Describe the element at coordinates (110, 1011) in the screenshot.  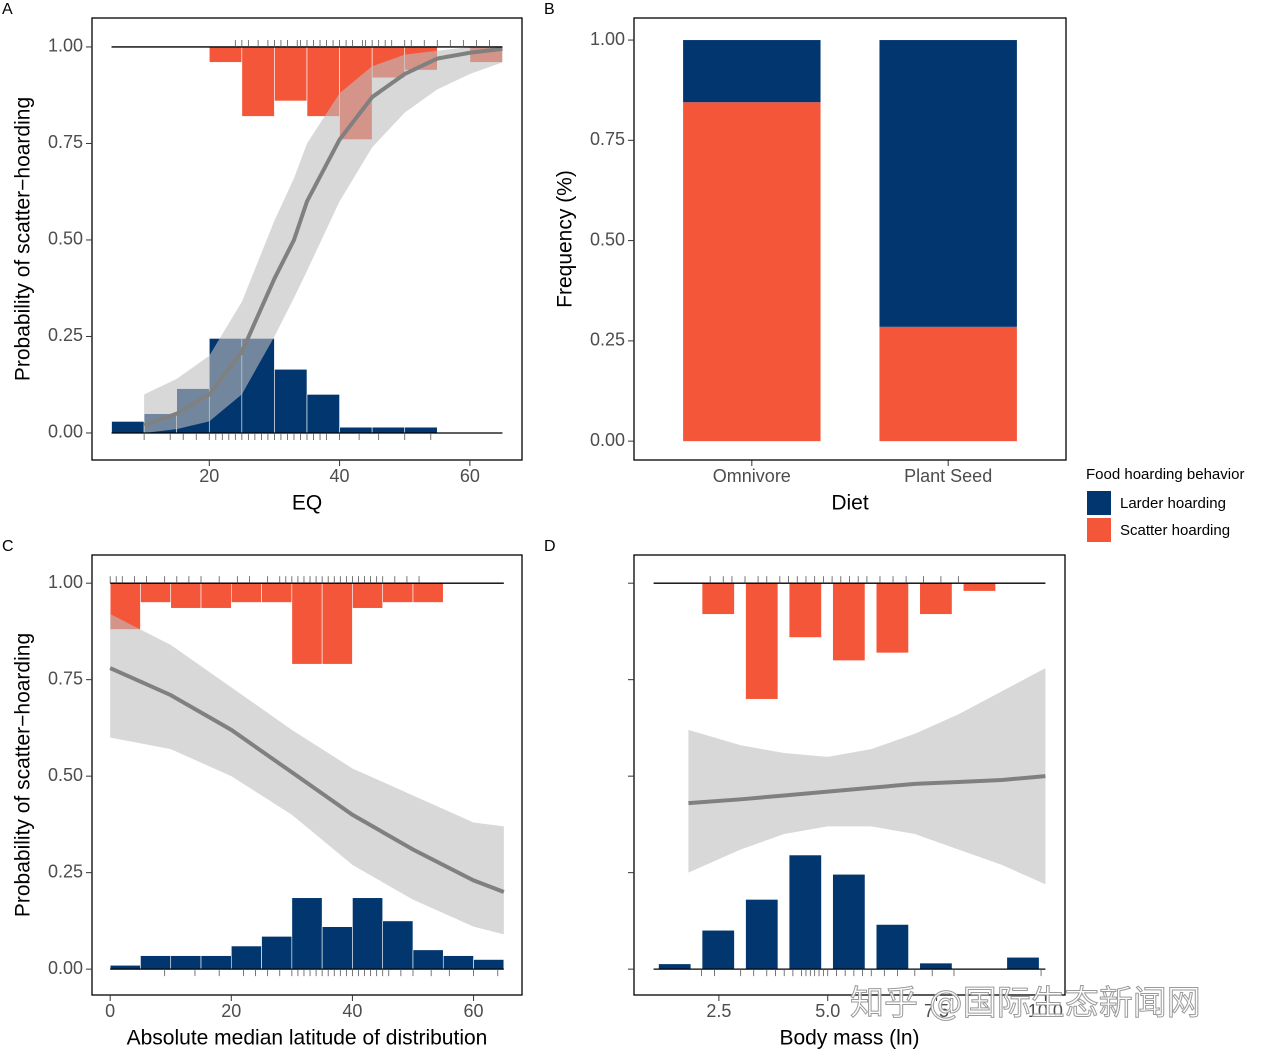
I see `x-tick-label: 0` at that location.